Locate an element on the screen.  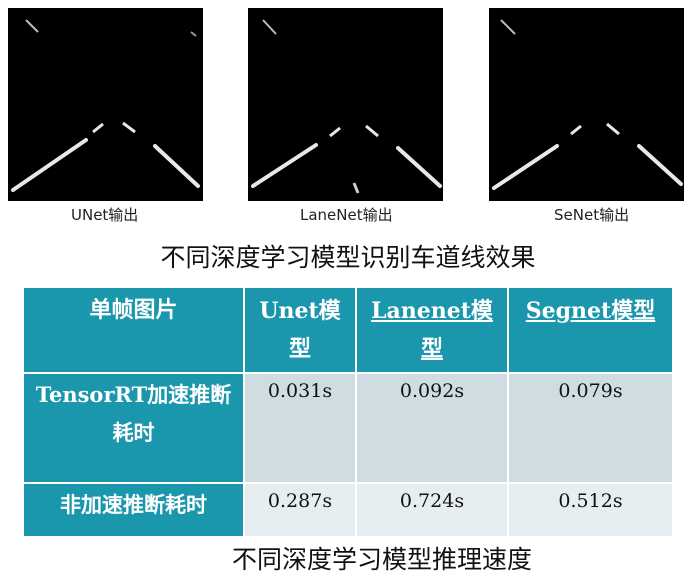
inference-speed-title: 不同深度学习模型推理速度 is located at coordinates (381, 559).